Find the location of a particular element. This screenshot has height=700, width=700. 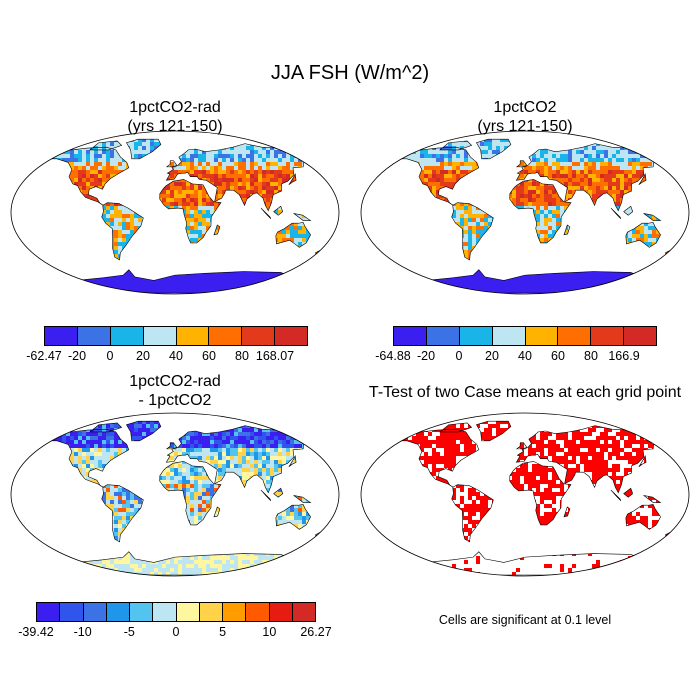

panel-title-top-right-line2: (yrs 121-150) is located at coordinates (525, 126).